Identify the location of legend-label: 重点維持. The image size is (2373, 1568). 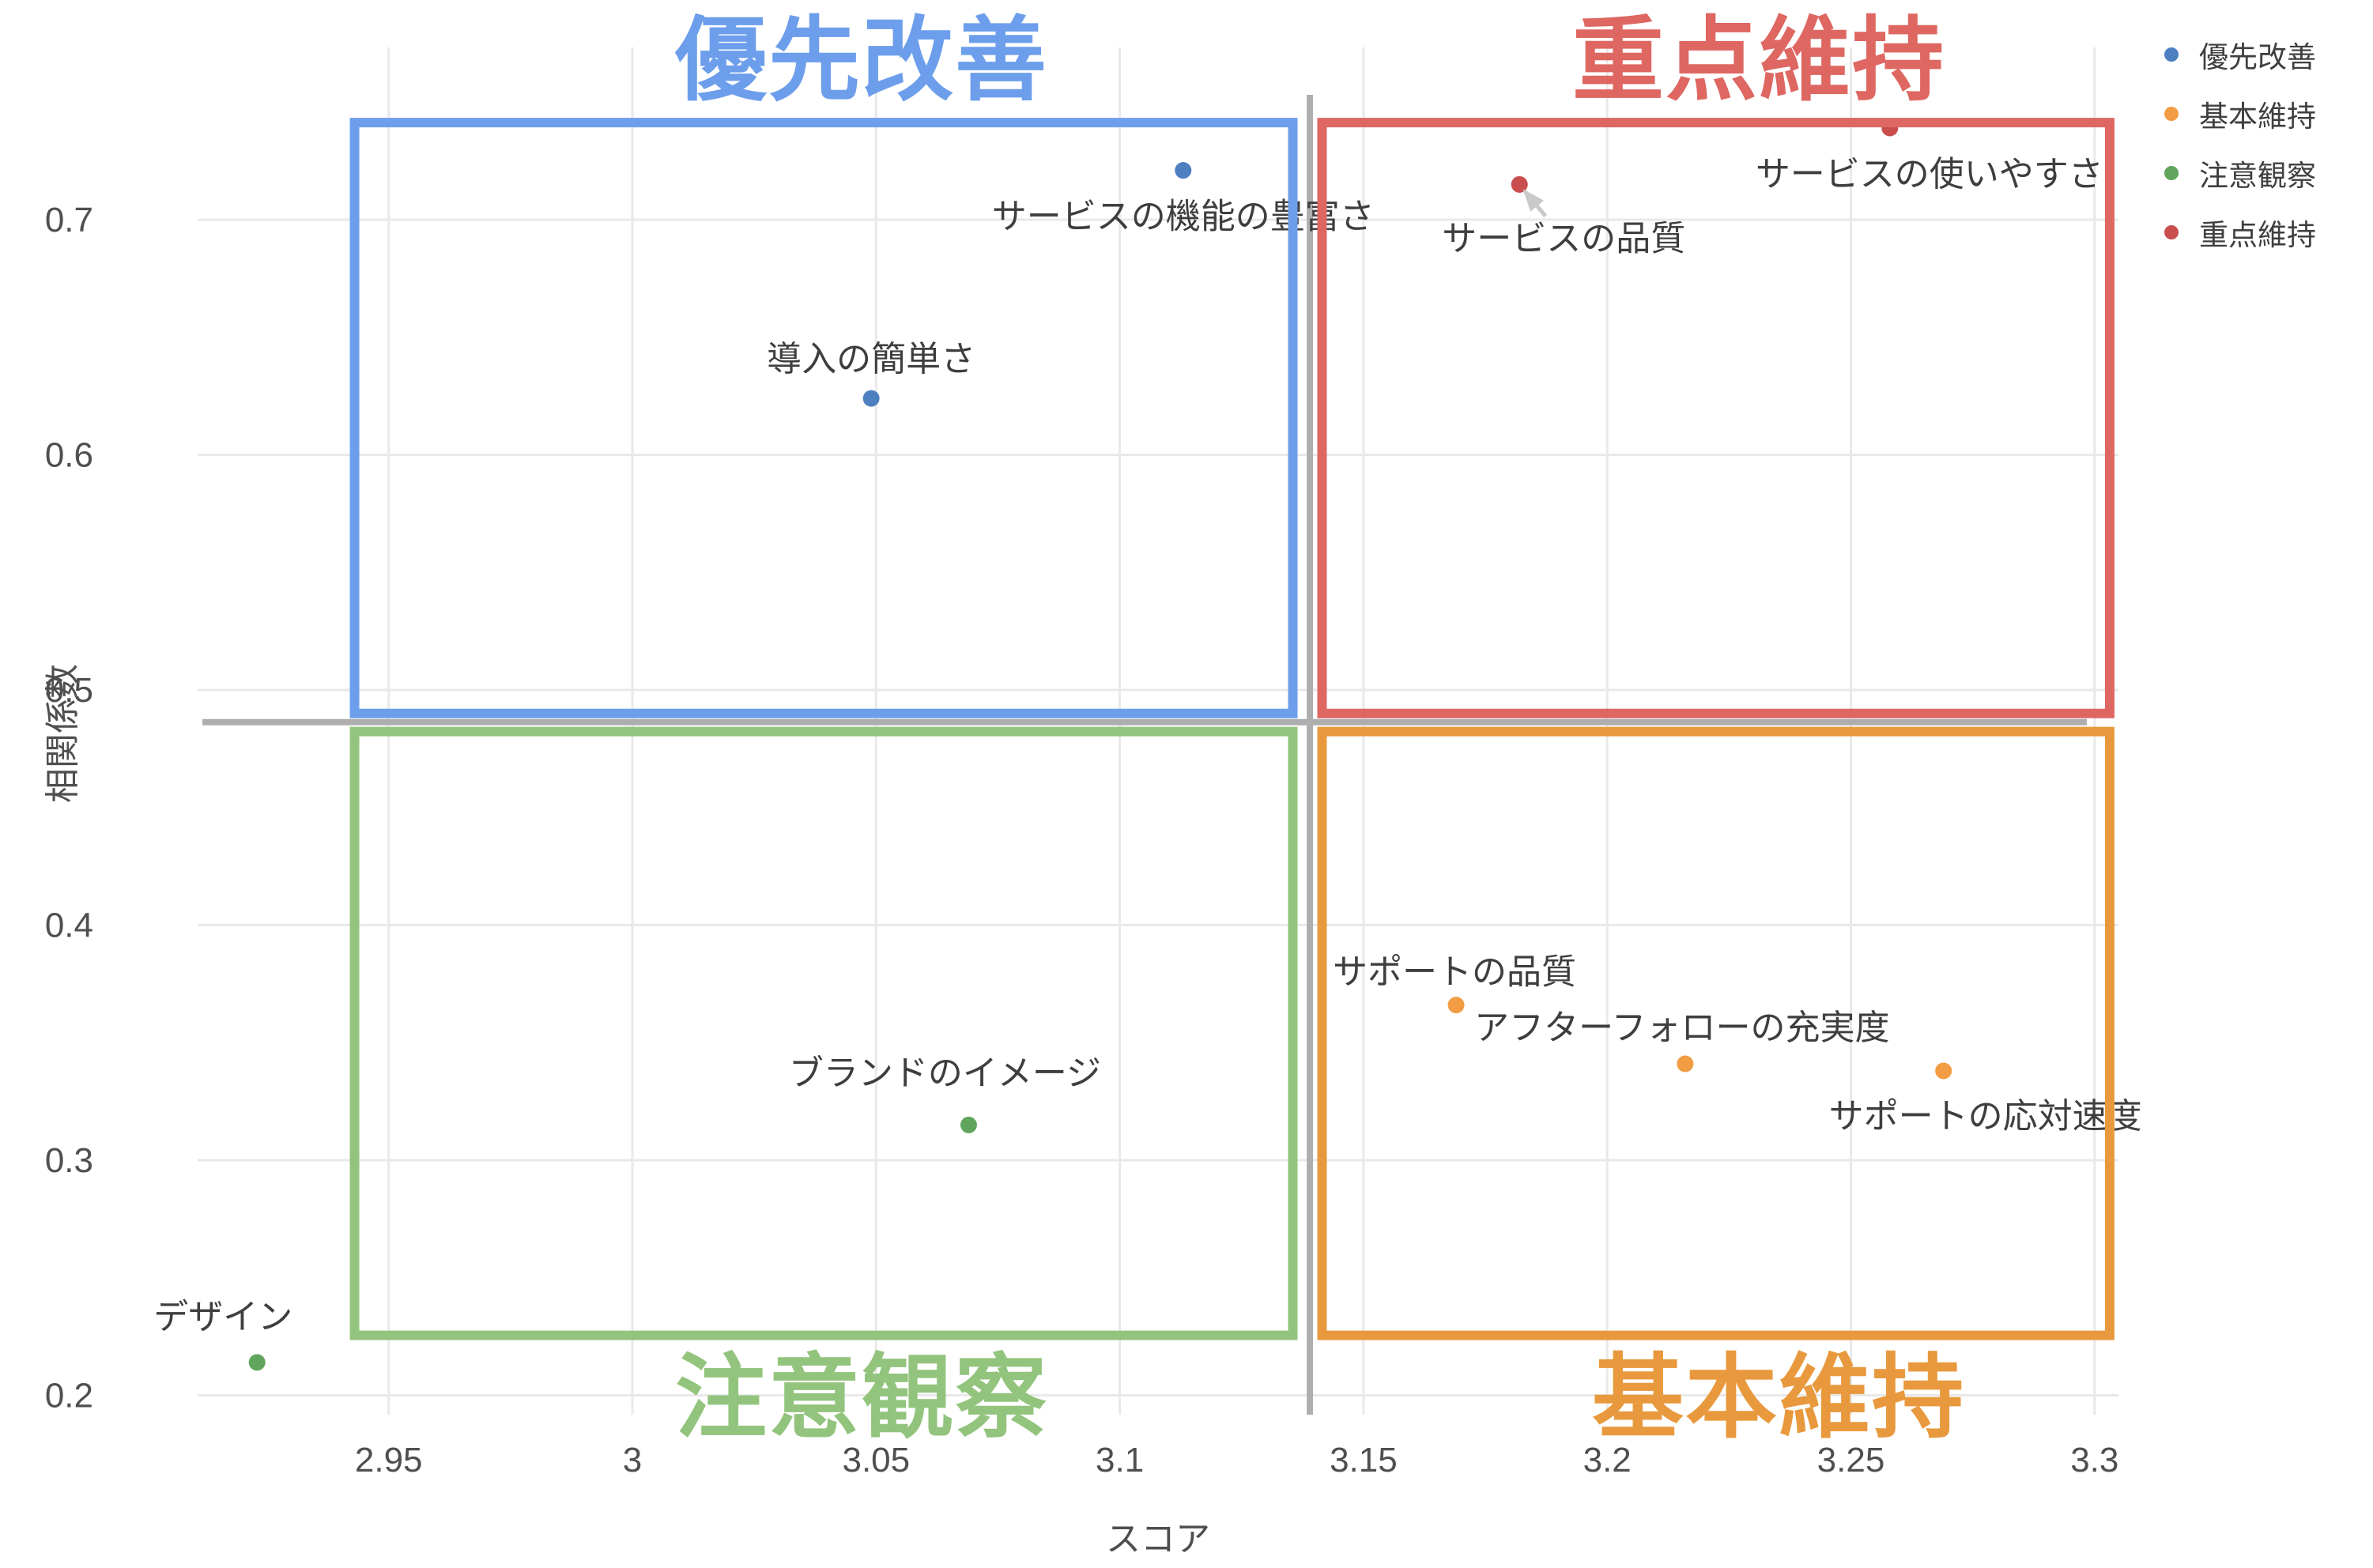
(2257, 235).